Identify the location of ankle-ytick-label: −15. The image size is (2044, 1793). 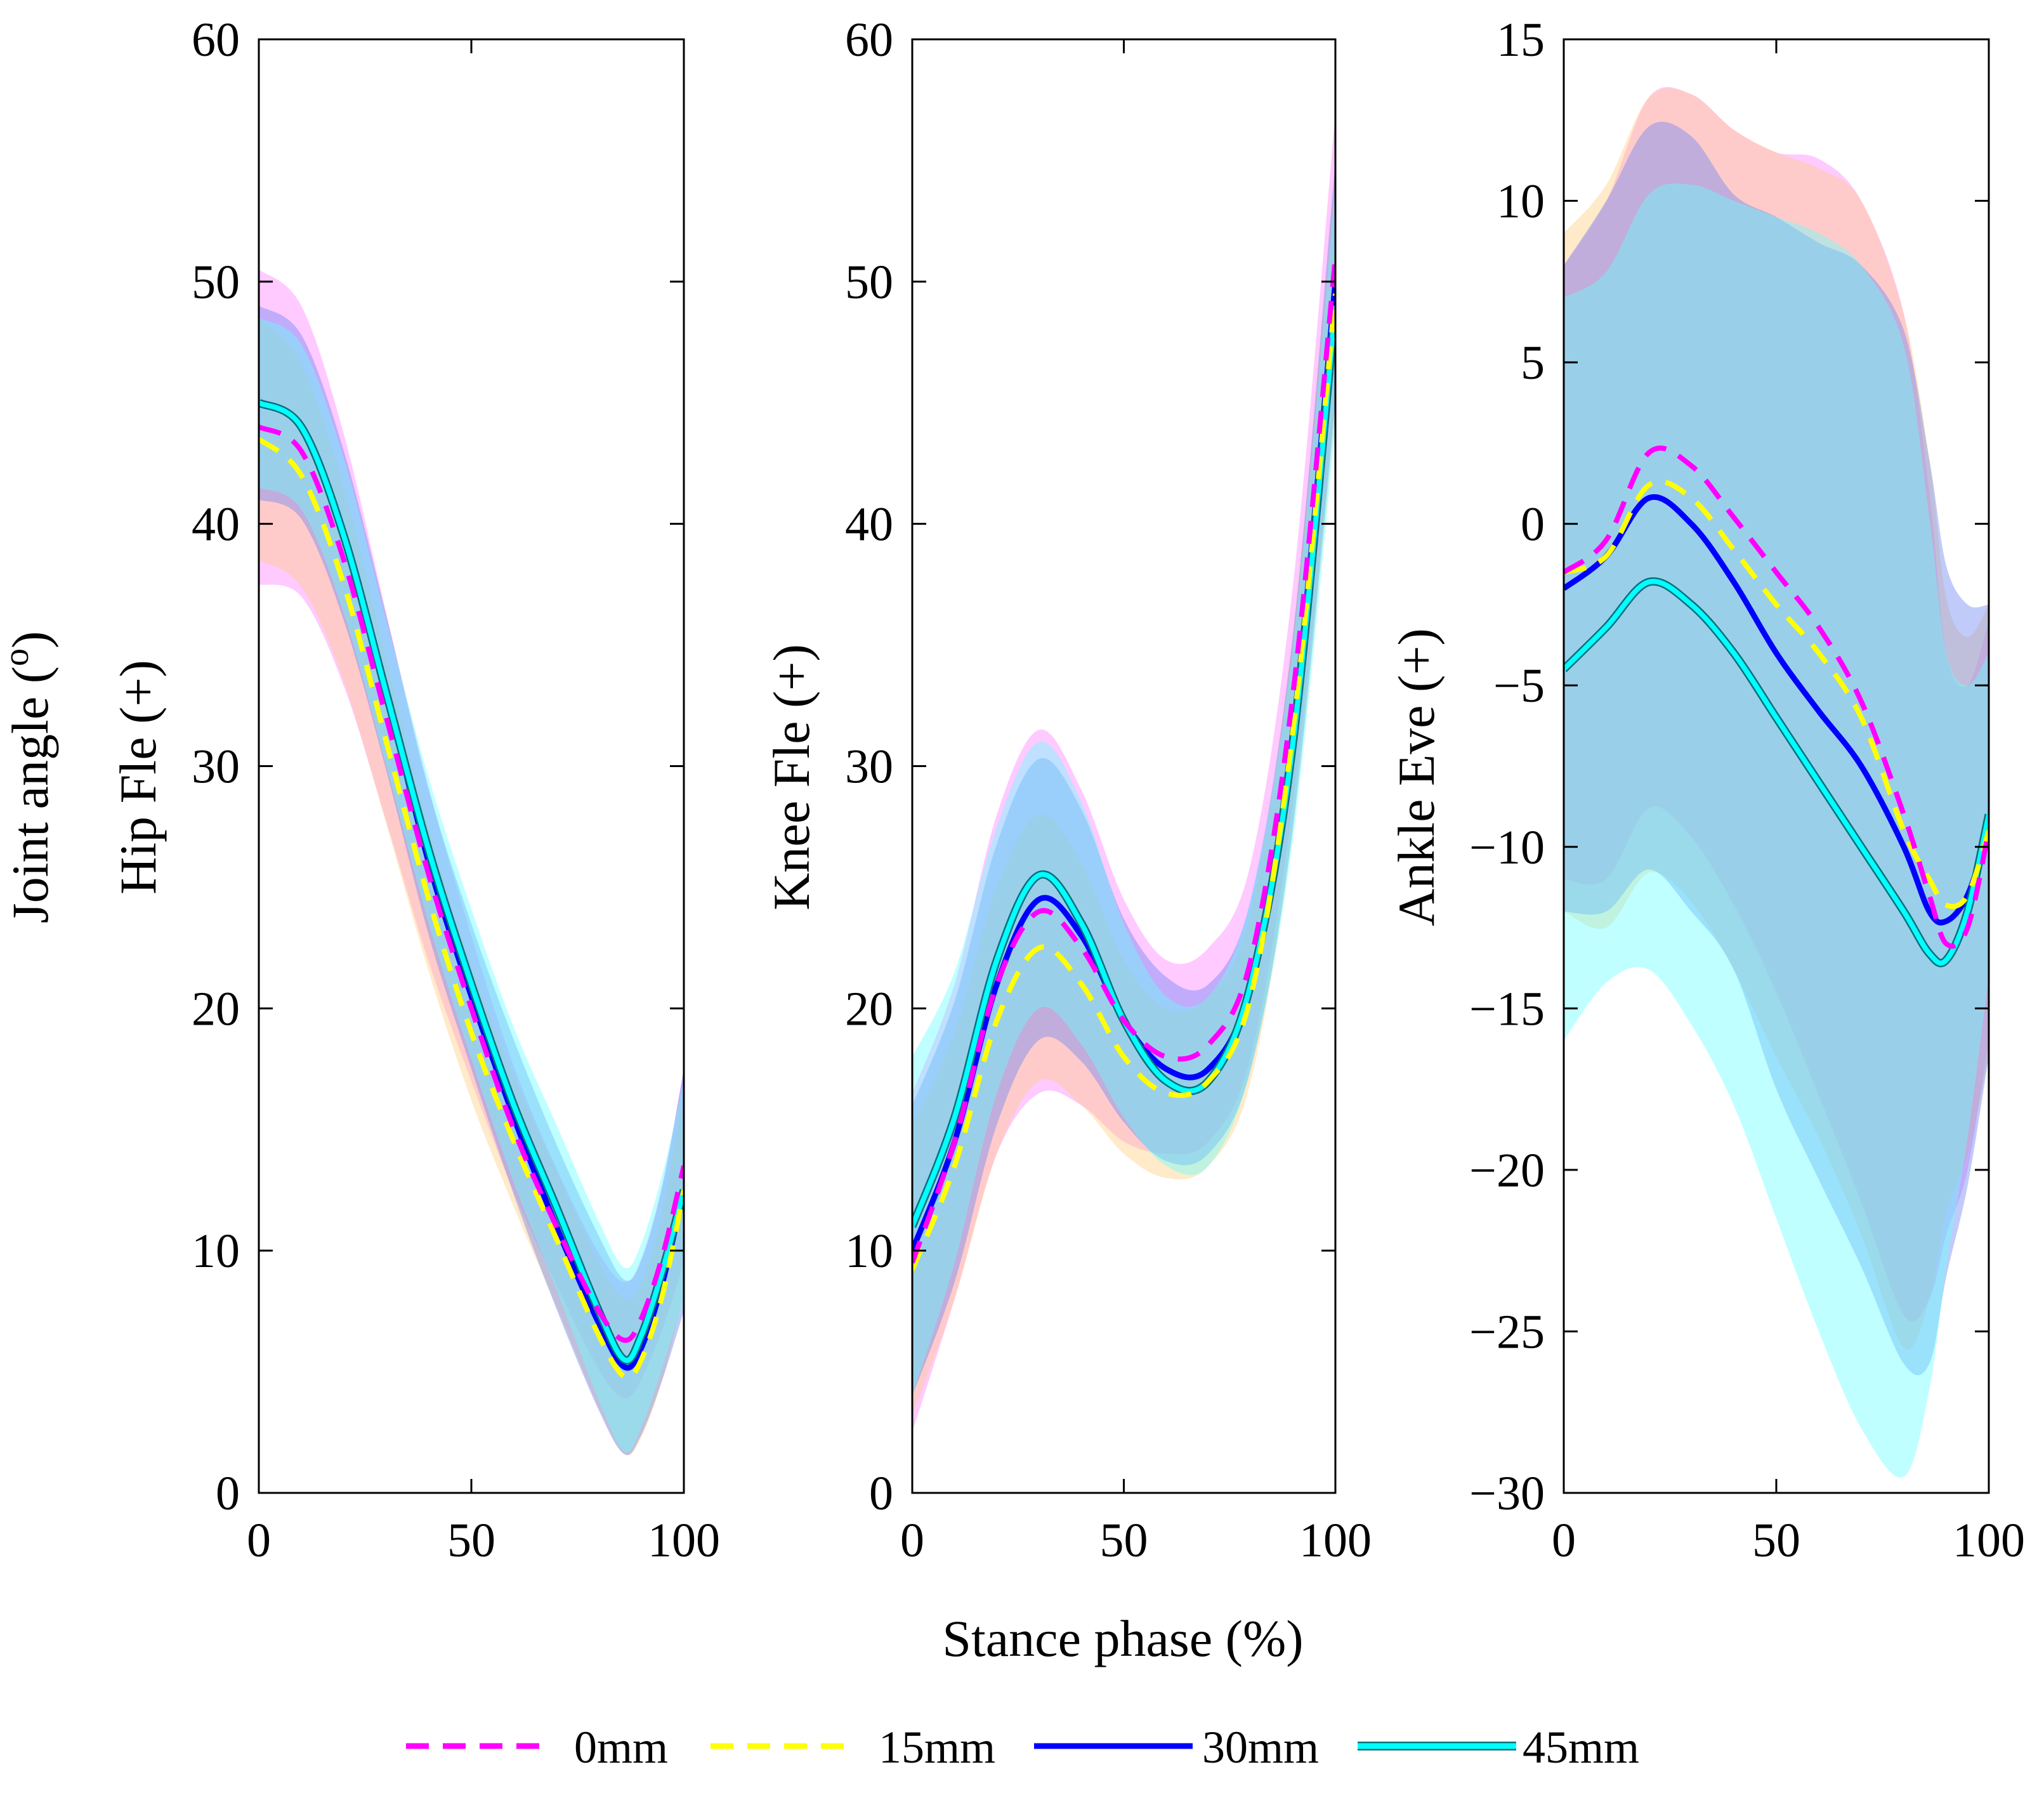
(1507, 1009).